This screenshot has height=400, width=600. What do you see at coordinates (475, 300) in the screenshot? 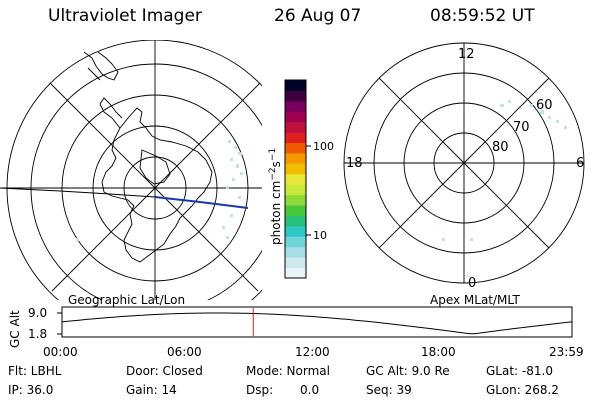
I see `apex-panel-label: Apex MLat/MLT` at bounding box center [475, 300].